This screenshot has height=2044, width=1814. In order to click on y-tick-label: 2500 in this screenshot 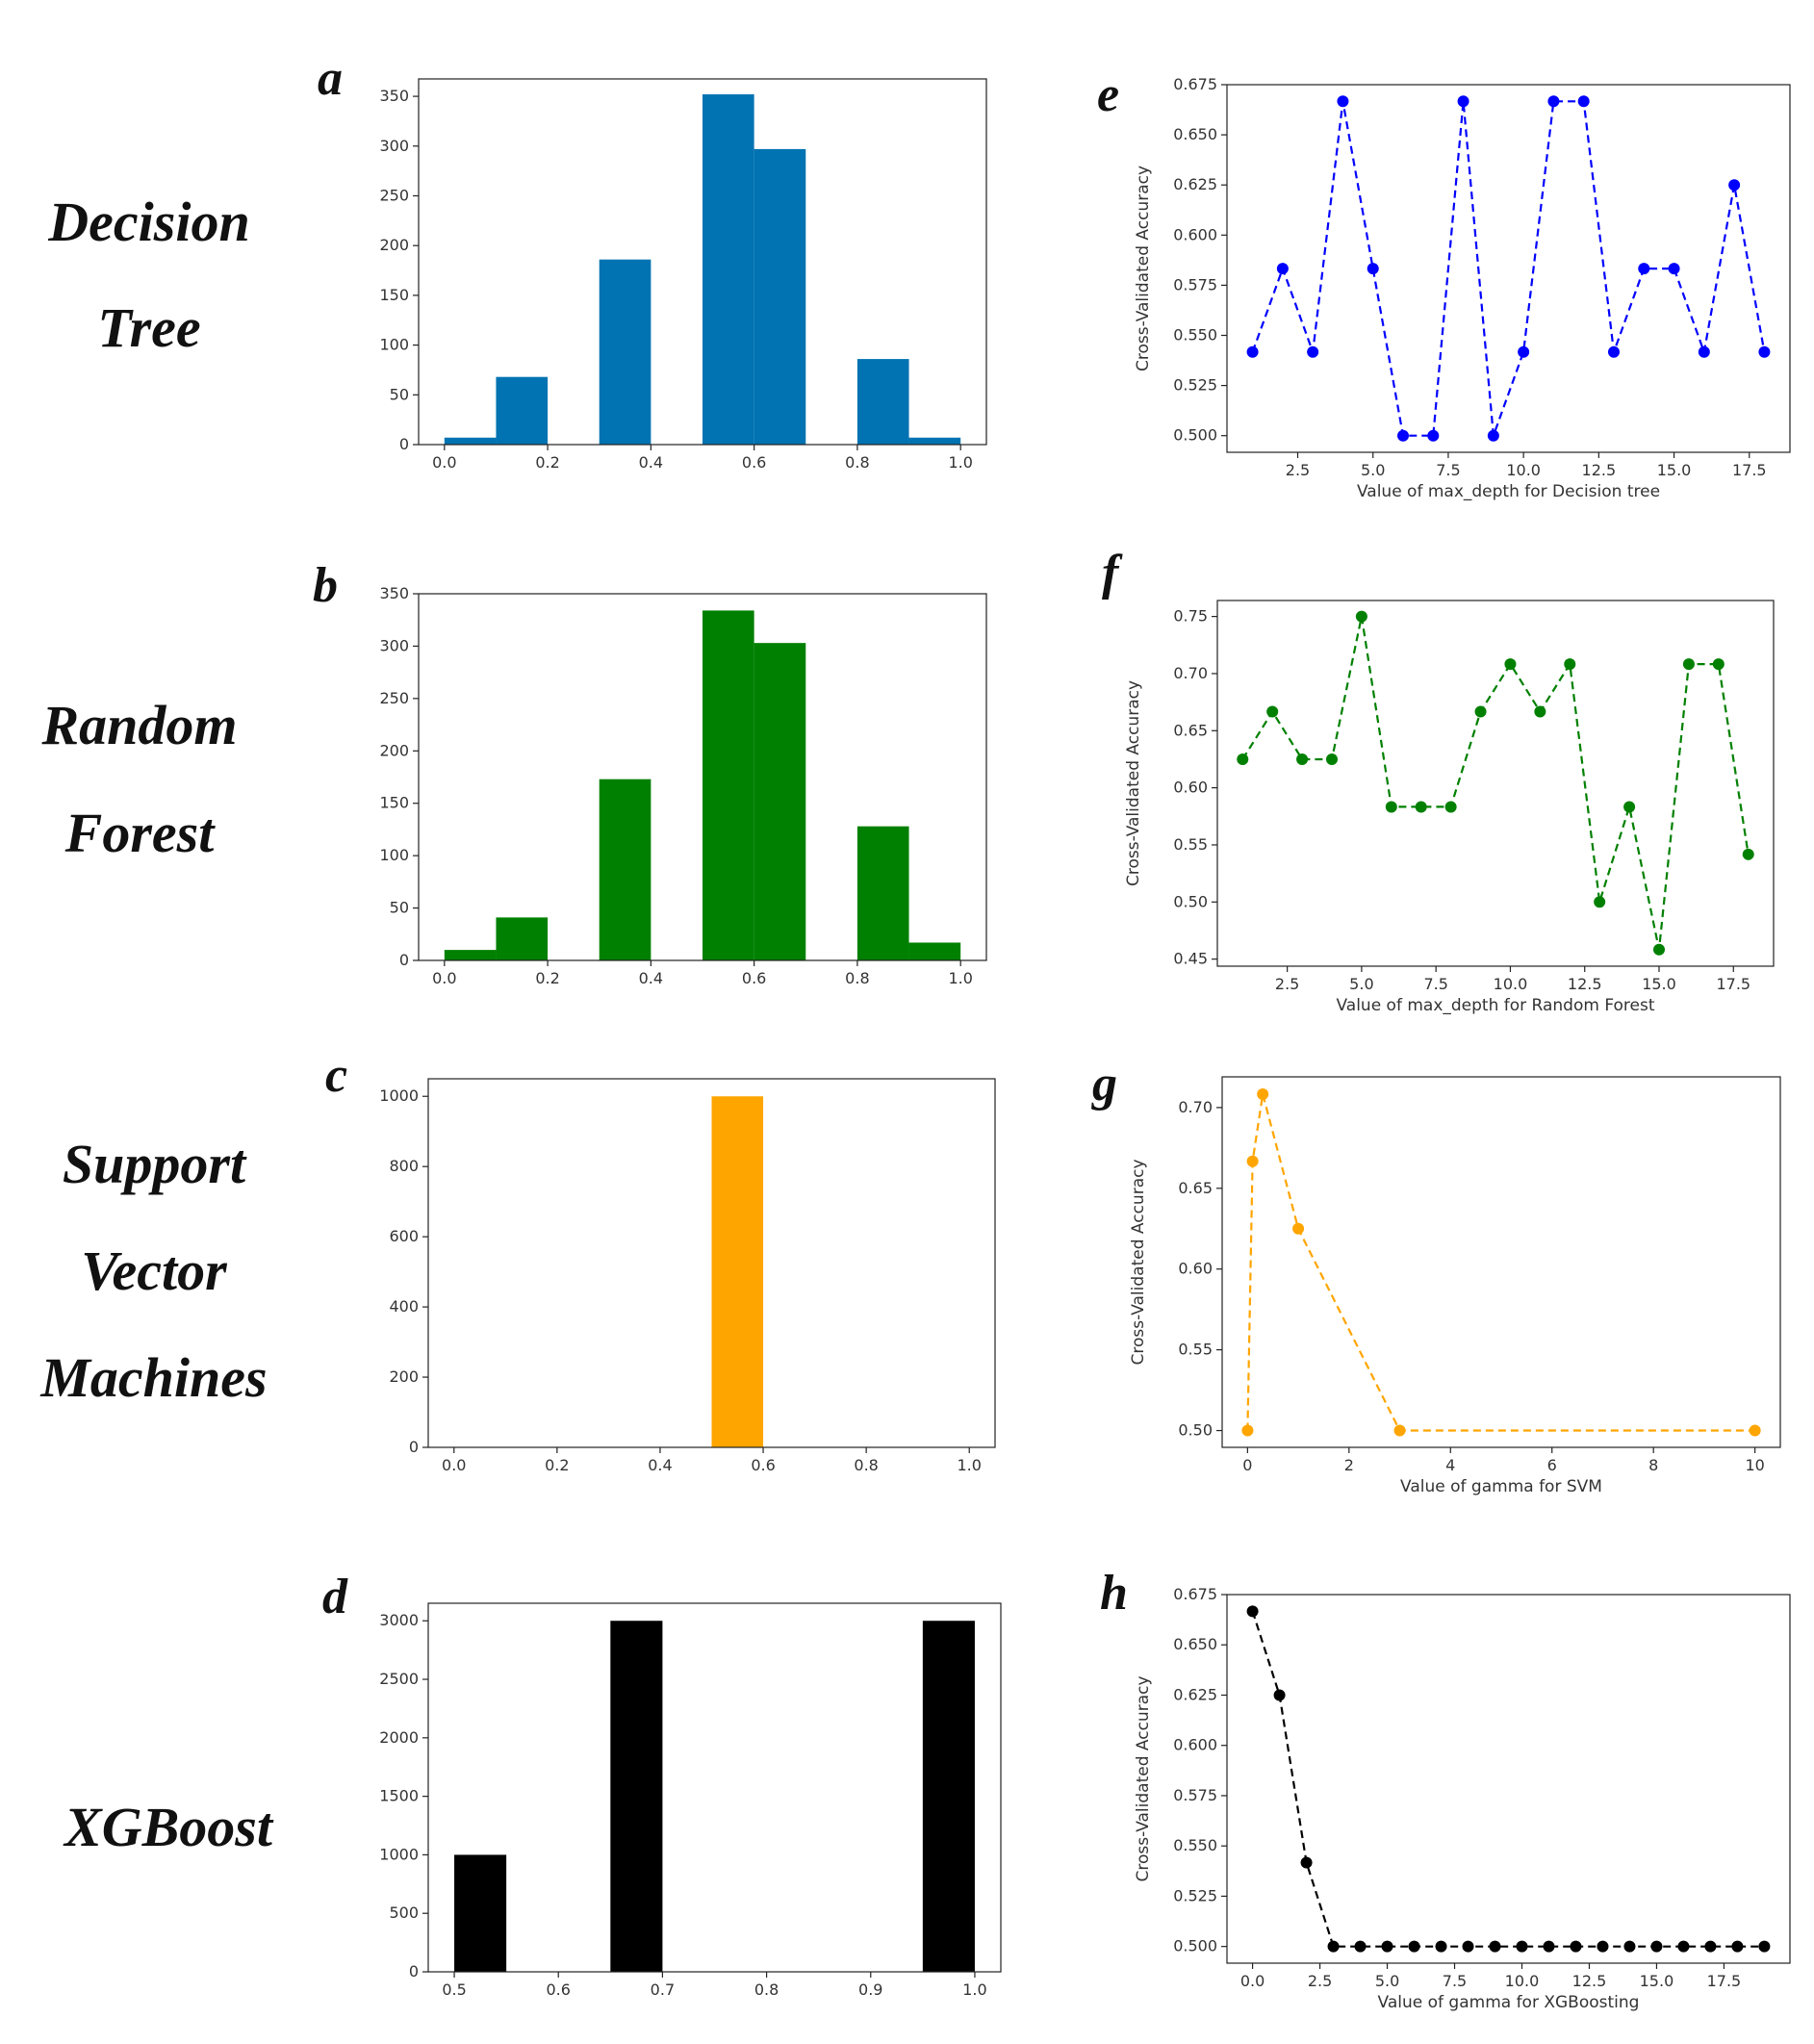, I will do `click(399, 1679)`.